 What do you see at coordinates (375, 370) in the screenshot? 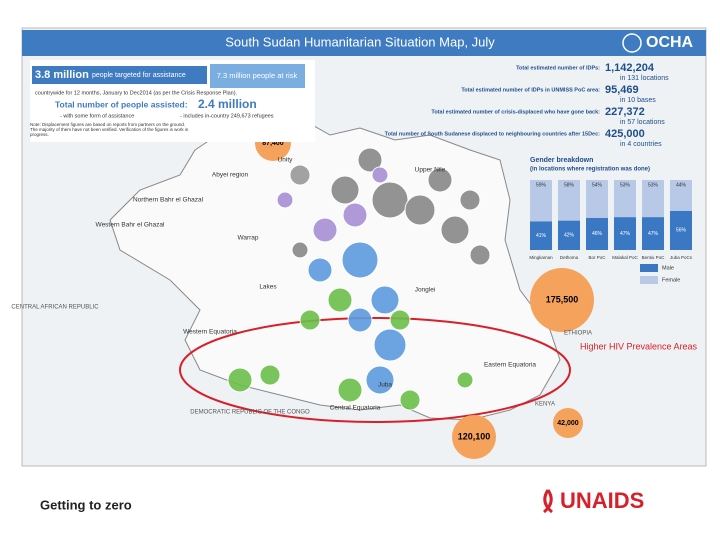
I see `hiv-ellipse` at bounding box center [375, 370].